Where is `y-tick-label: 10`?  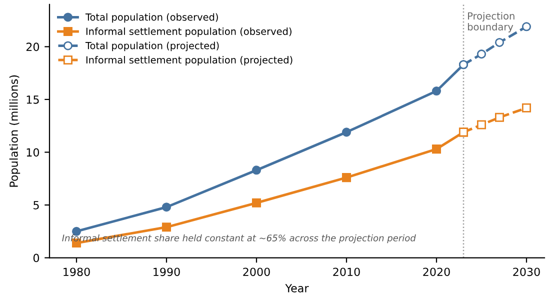 y-tick-label: 10 is located at coordinates (33, 152).